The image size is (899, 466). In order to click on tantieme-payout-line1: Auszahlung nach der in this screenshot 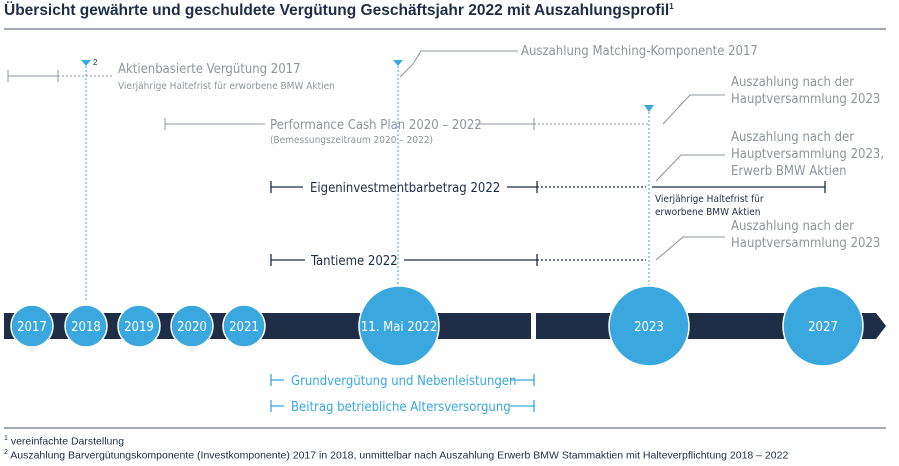, I will do `click(792, 226)`.